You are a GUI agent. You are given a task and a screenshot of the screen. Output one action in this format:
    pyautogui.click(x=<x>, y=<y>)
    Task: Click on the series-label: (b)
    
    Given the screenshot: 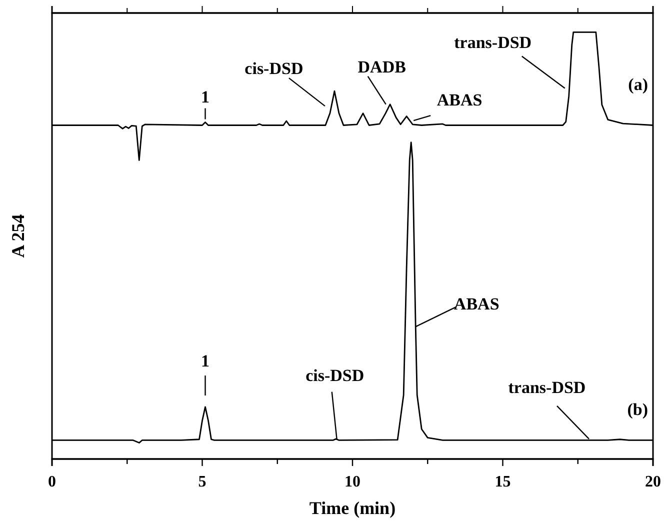 What is the action you would take?
    pyautogui.click(x=637, y=410)
    